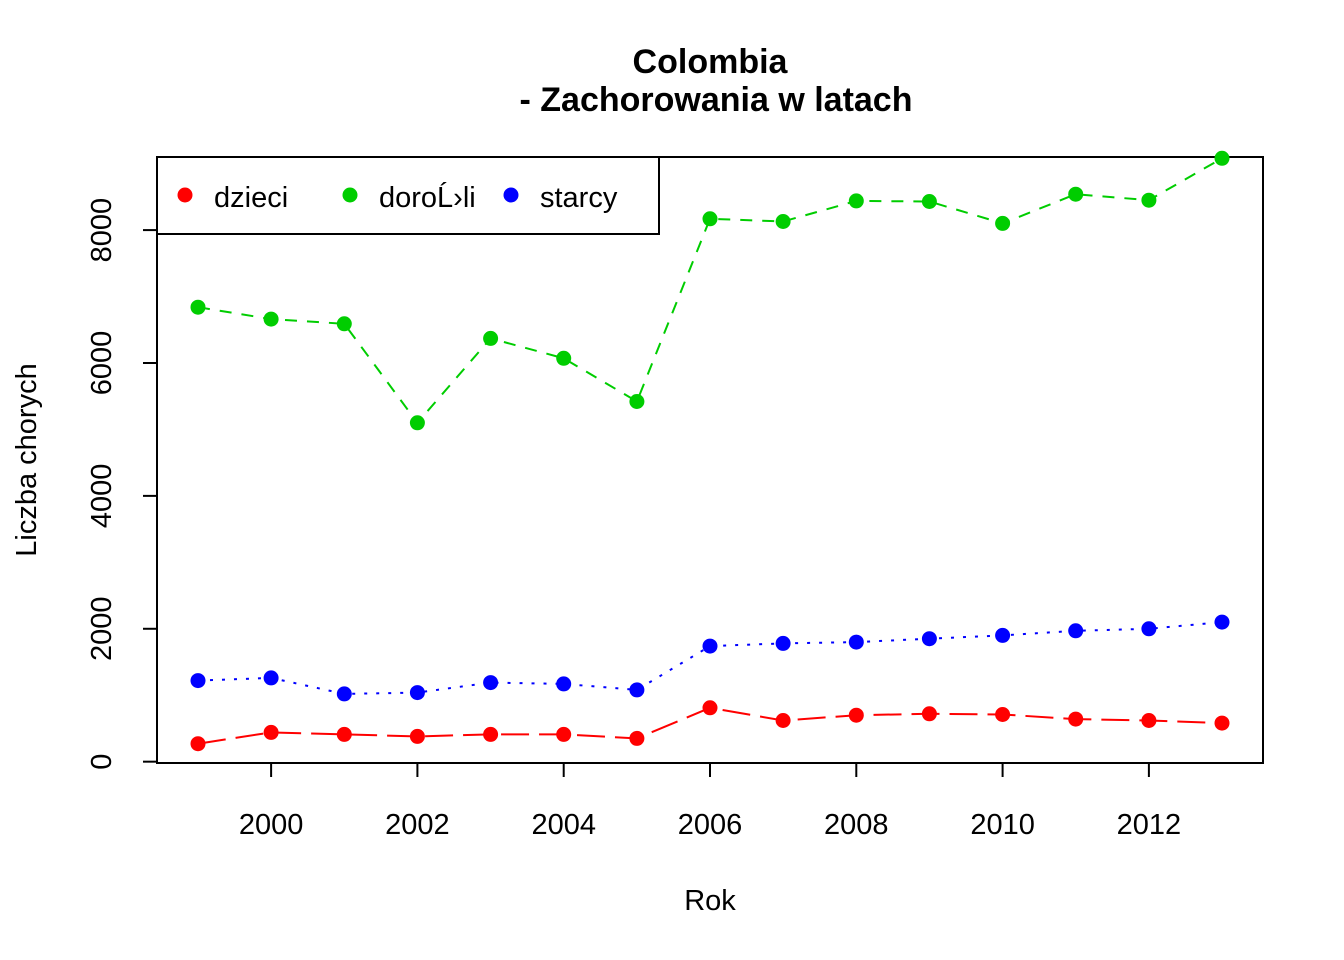 This screenshot has height=960, width=1344. Describe the element at coordinates (563, 825) in the screenshot. I see `x-tick-label: 2004` at that location.